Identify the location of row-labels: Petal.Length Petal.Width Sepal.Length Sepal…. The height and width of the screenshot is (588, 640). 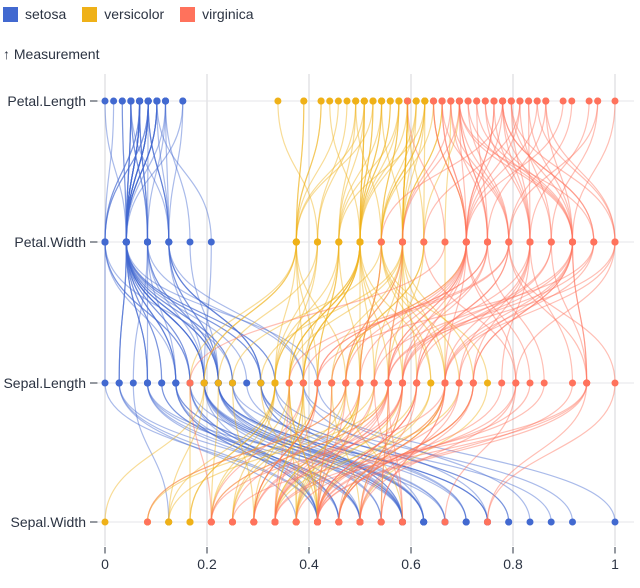
(50, 311).